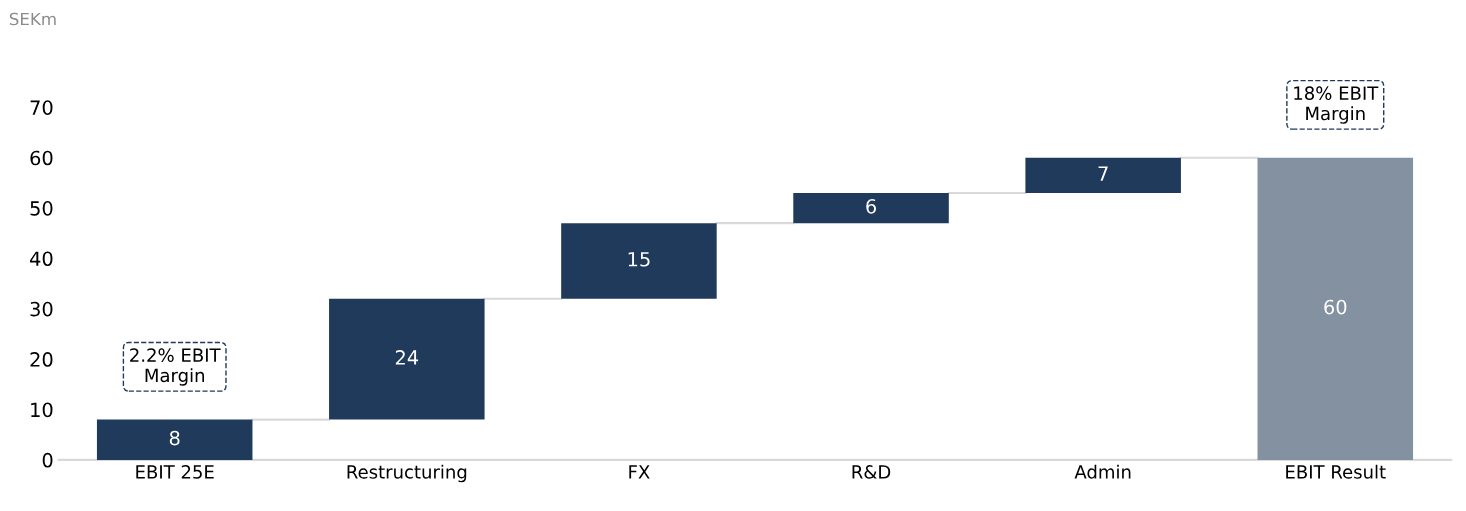 The width and height of the screenshot is (1466, 511). What do you see at coordinates (175, 367) in the screenshot?
I see `annotation: 2.2% EBIT Margin` at bounding box center [175, 367].